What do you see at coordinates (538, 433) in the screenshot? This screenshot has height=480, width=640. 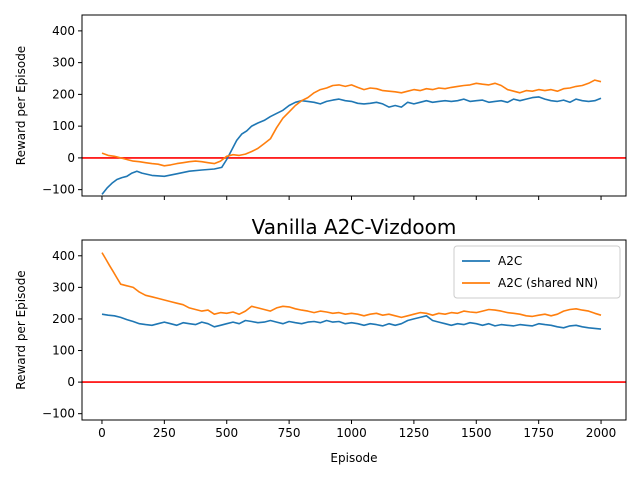 I see `x-tick-label: 1750` at bounding box center [538, 433].